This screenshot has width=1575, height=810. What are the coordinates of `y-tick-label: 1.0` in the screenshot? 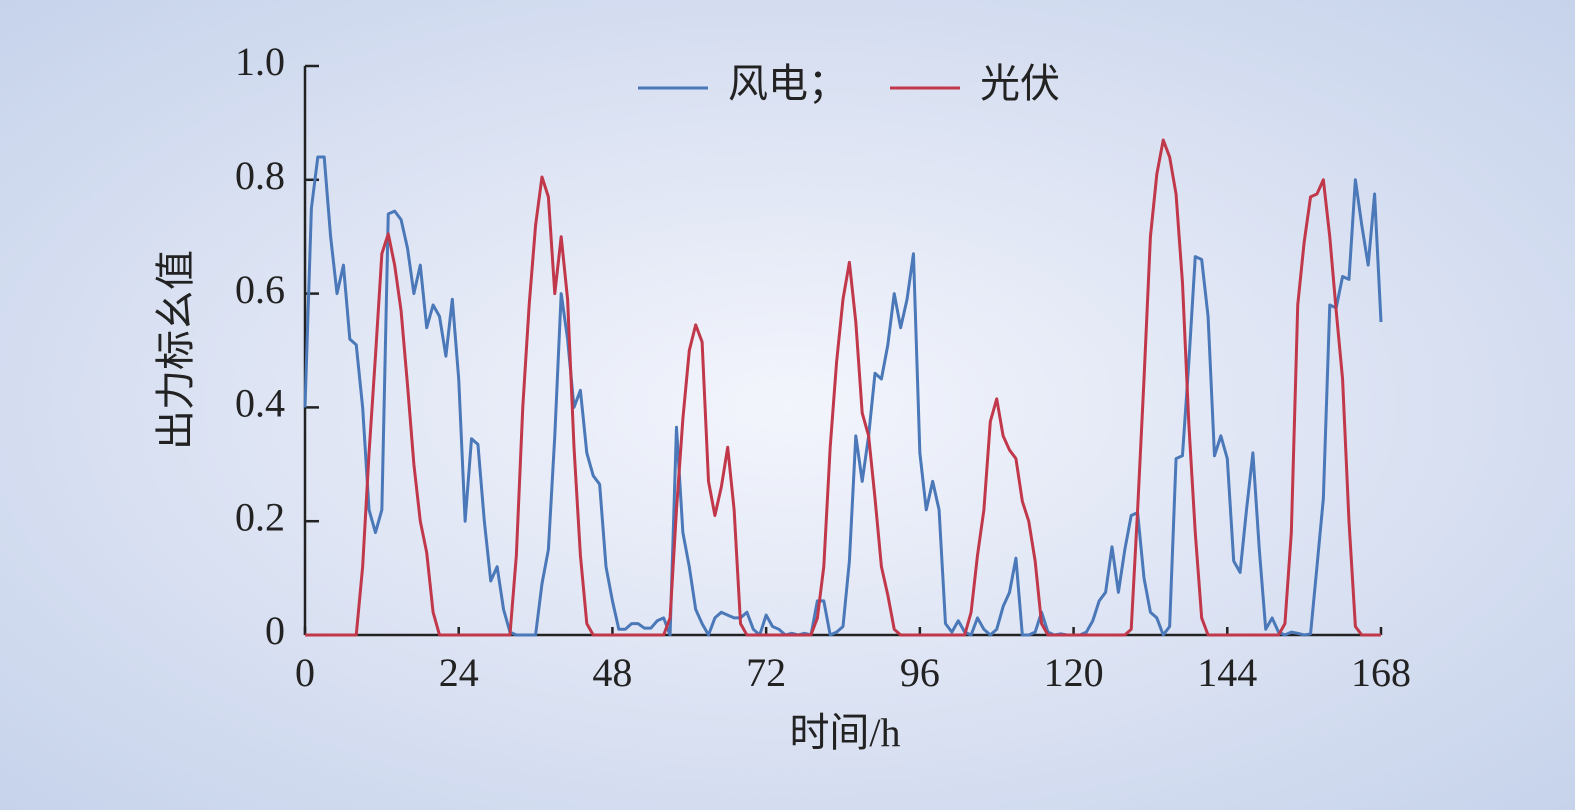 It's located at (260, 61).